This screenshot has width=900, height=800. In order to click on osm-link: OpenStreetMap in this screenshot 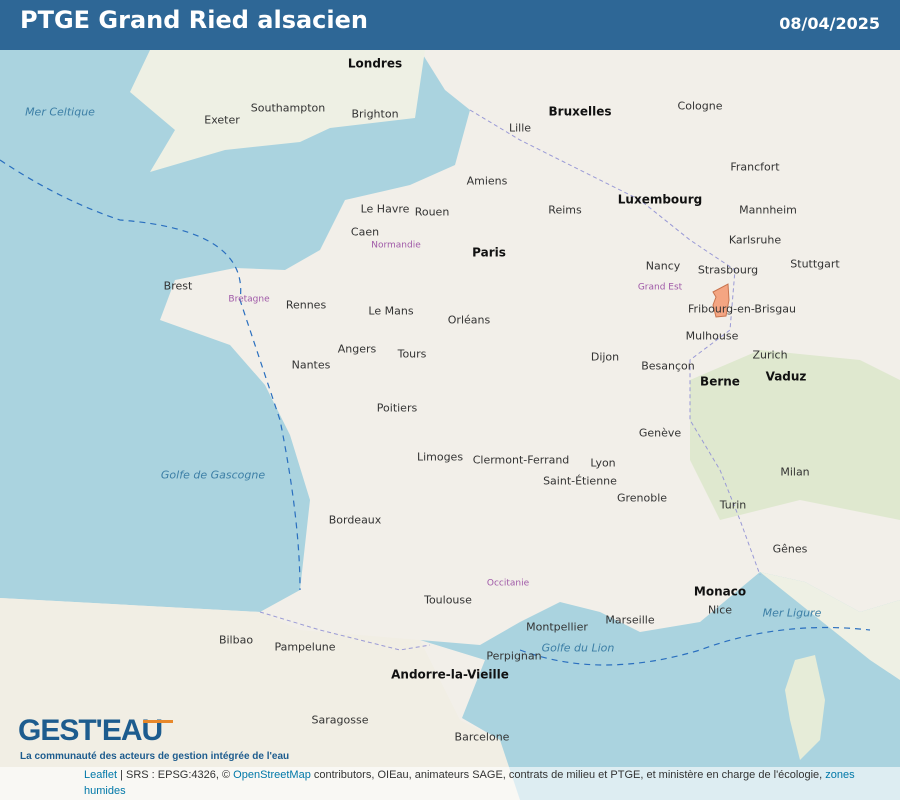, I will do `click(272, 775)`.